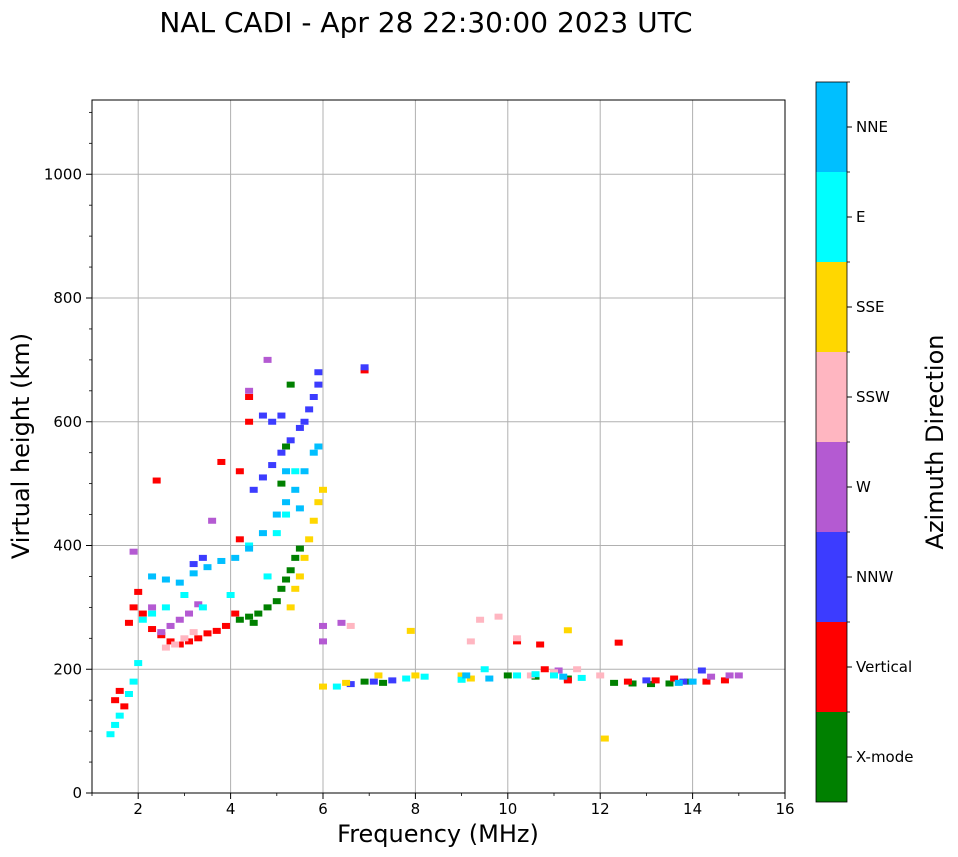  What do you see at coordinates (21, 446) in the screenshot?
I see `y-axis-label: Virtual height (km)` at bounding box center [21, 446].